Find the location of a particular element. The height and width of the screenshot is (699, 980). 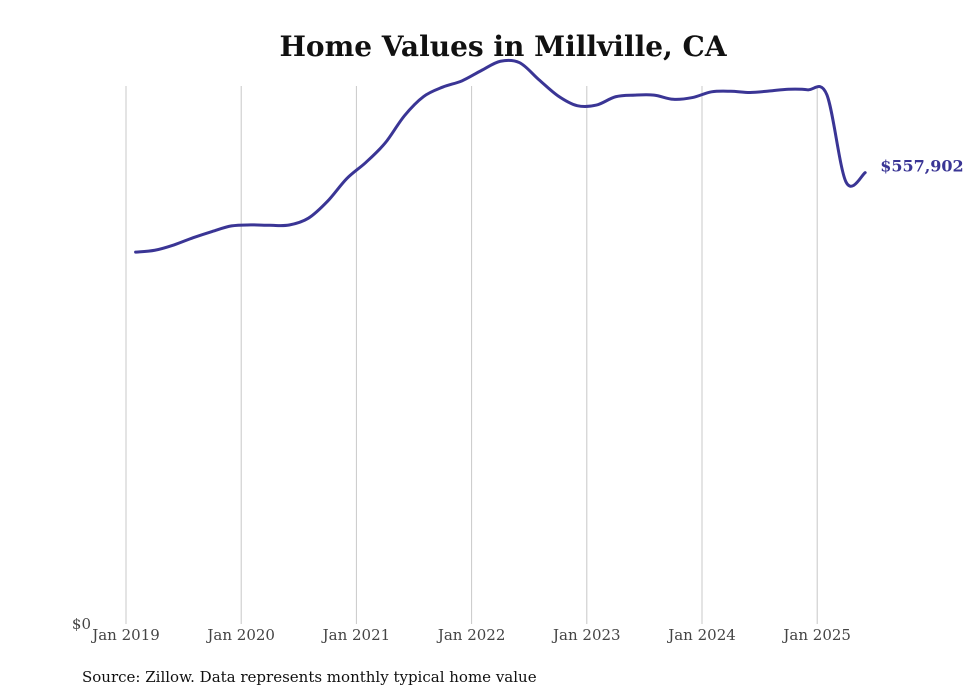

y-axis-tick-labels: $0 is located at coordinates (81, 624).